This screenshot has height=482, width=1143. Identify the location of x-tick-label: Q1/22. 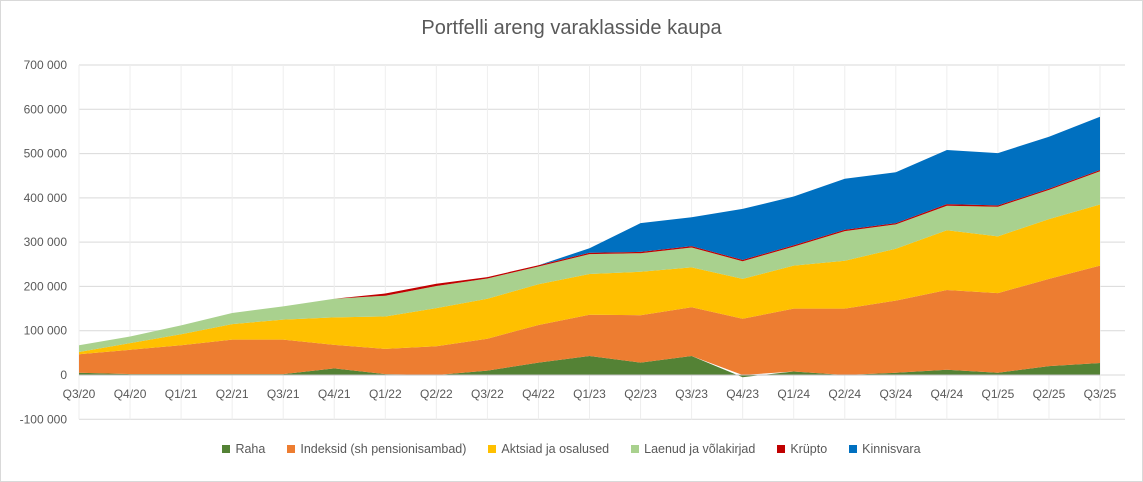
(385, 394).